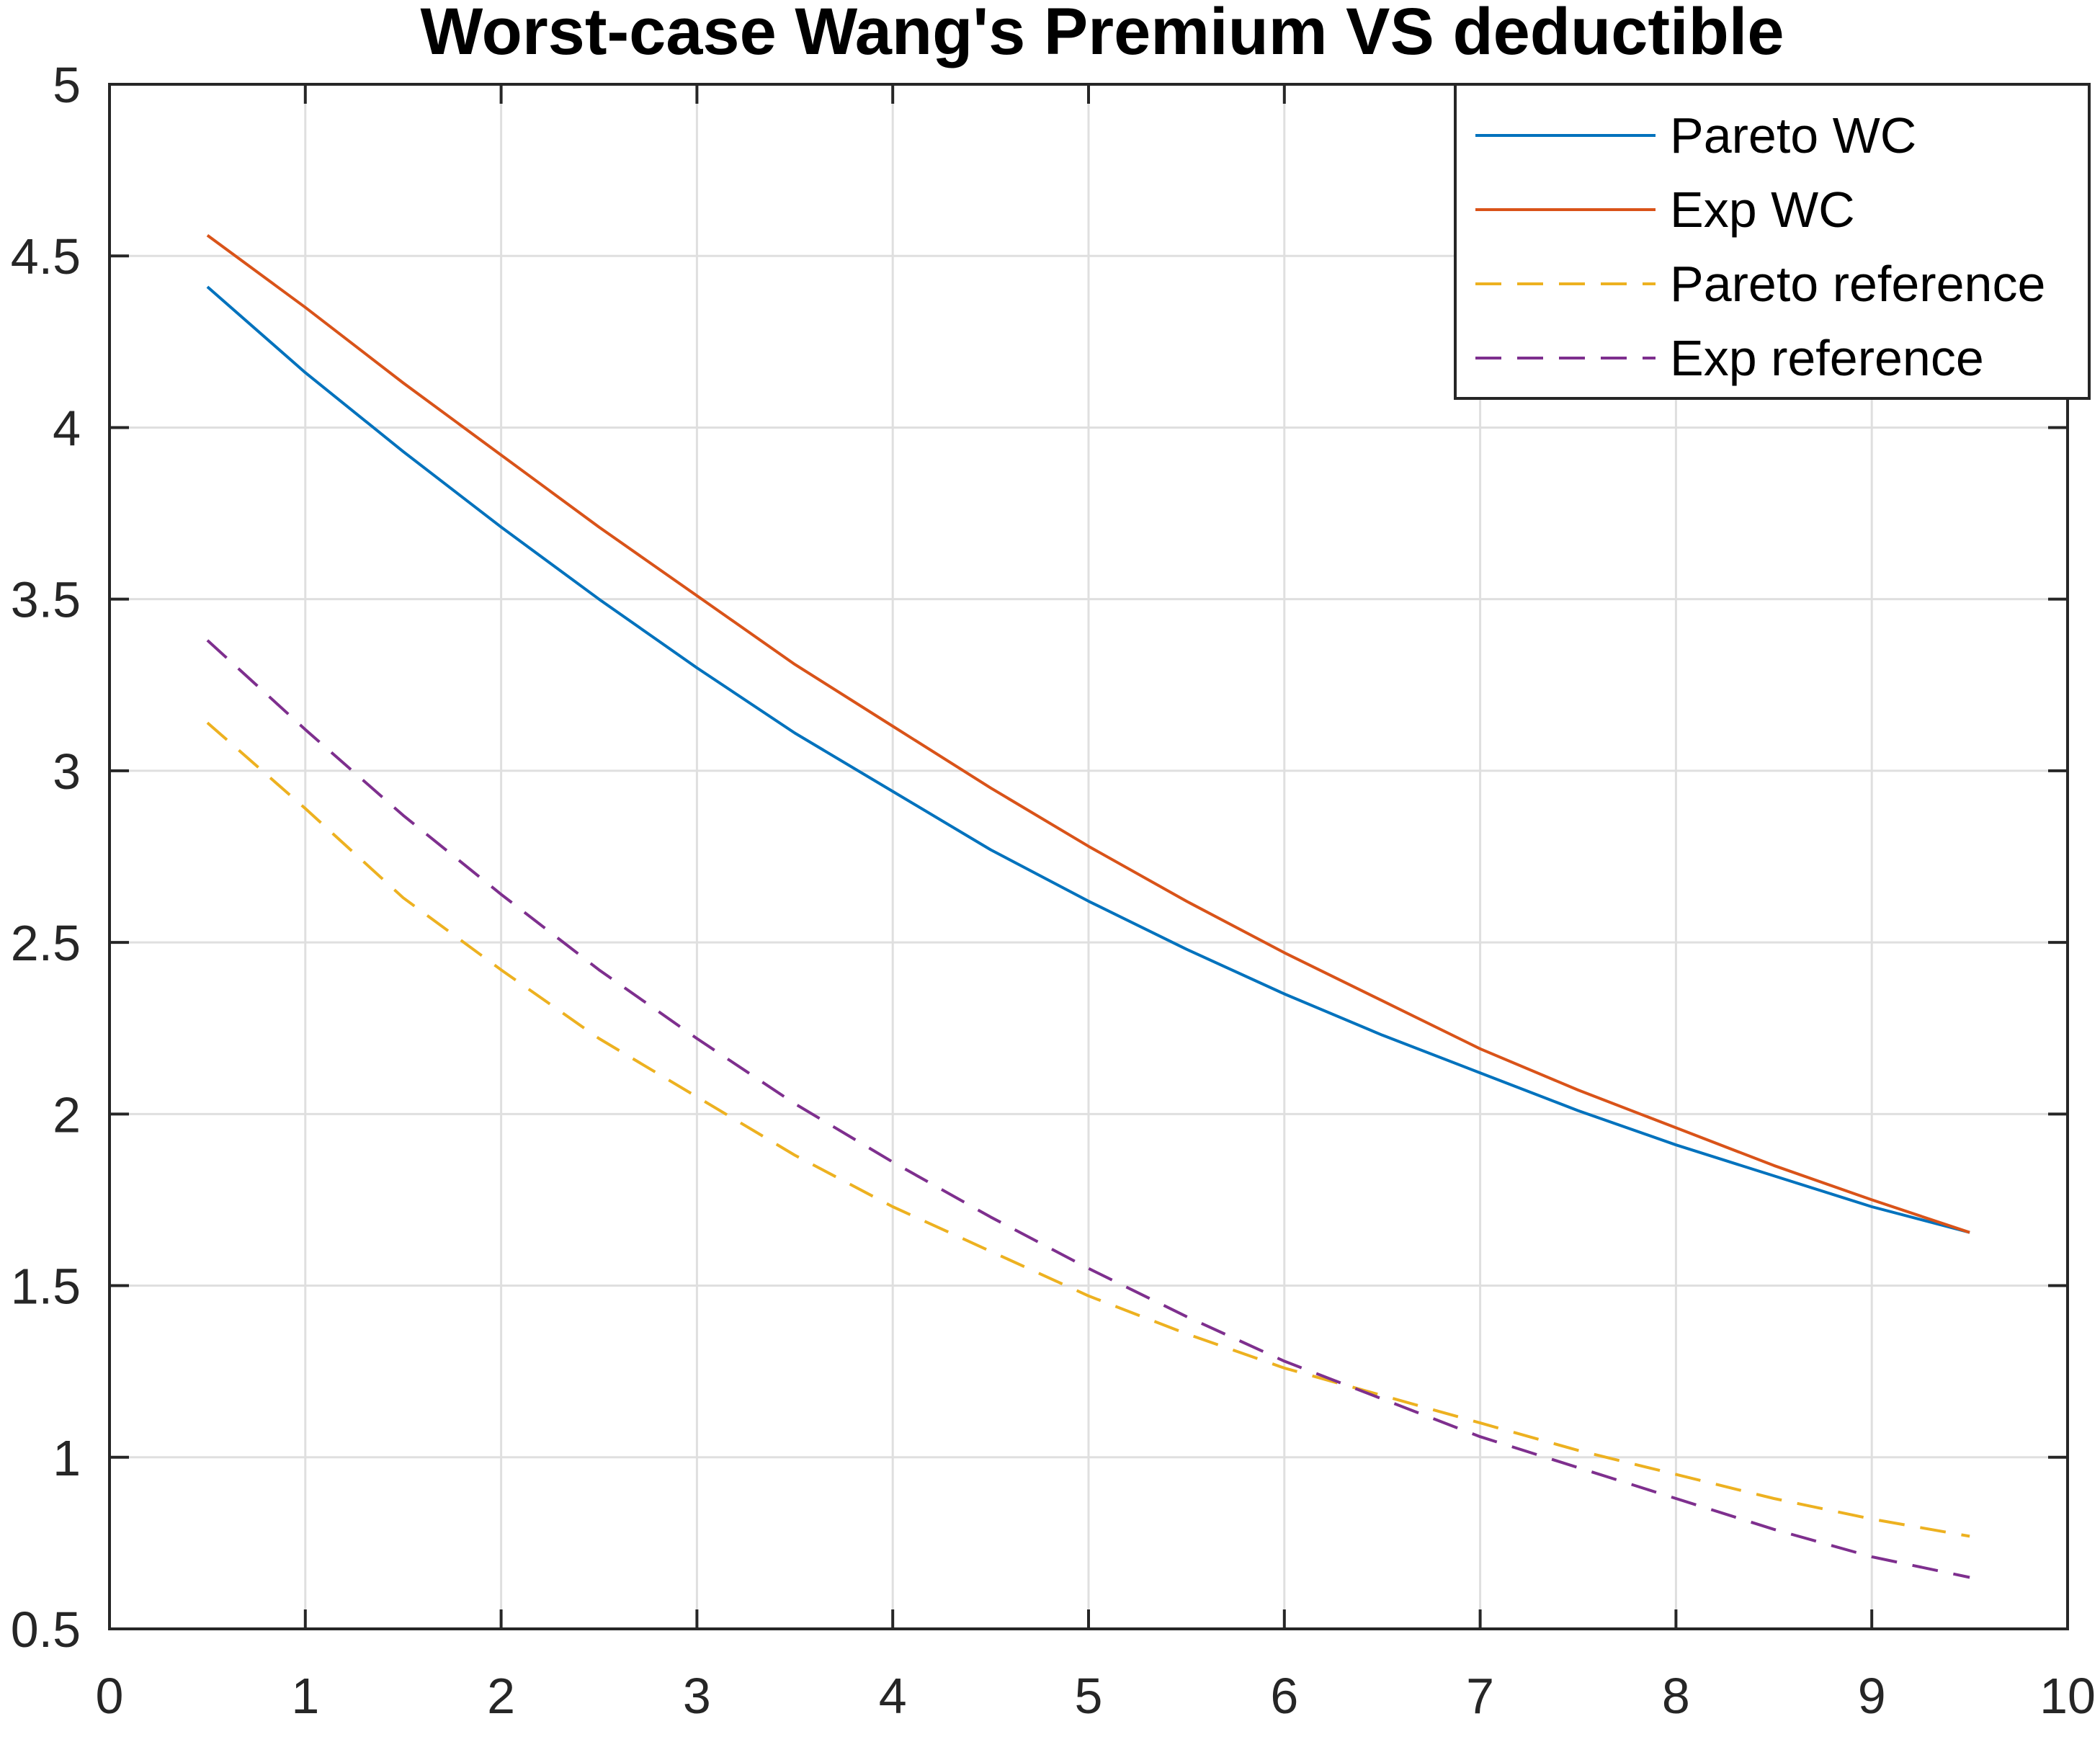 The width and height of the screenshot is (2100, 1742). I want to click on y-tick-label: 4.5, so click(46, 256).